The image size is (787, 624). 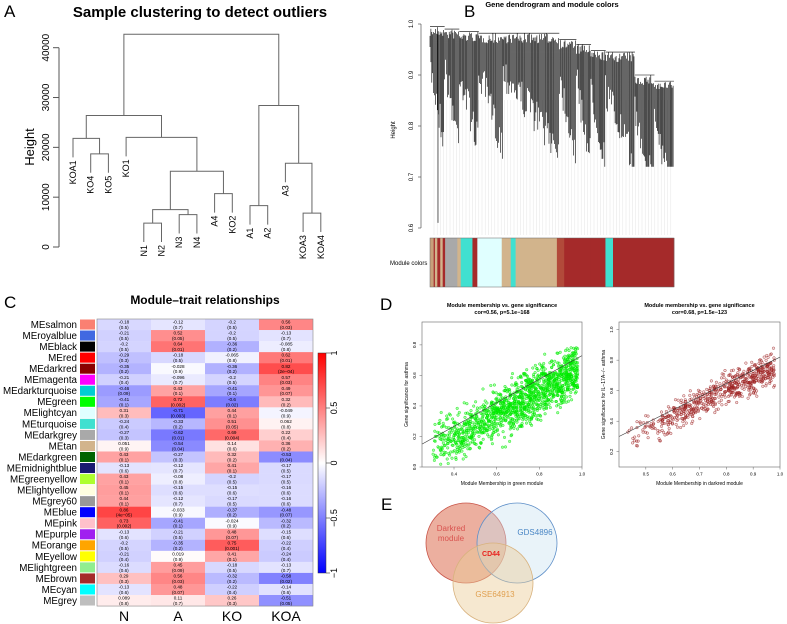 What do you see at coordinates (321, 247) in the screenshot?
I see `leaf-label: KOA4` at bounding box center [321, 247].